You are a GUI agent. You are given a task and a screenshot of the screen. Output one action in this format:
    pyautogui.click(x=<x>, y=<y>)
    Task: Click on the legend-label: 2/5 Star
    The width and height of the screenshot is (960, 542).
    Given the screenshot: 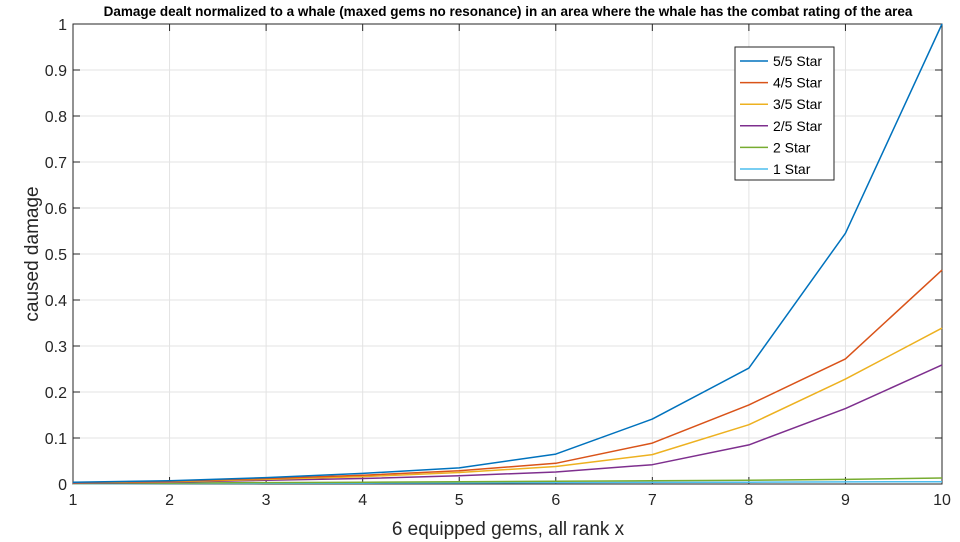 What is the action you would take?
    pyautogui.click(x=797, y=126)
    